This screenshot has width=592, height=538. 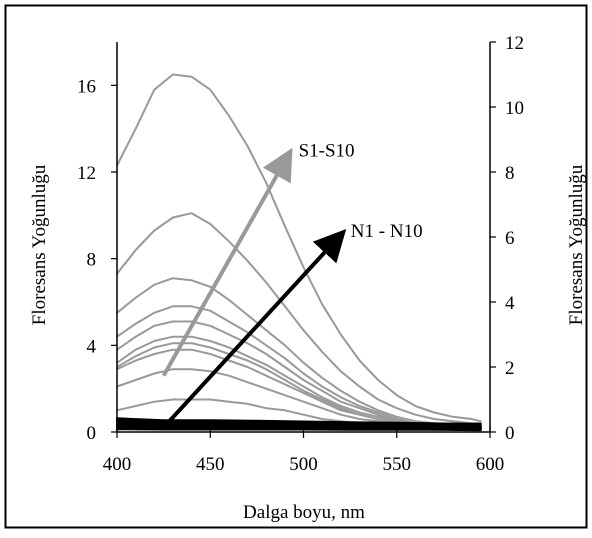 I want to click on y-tick-label-right: 0, so click(x=510, y=433).